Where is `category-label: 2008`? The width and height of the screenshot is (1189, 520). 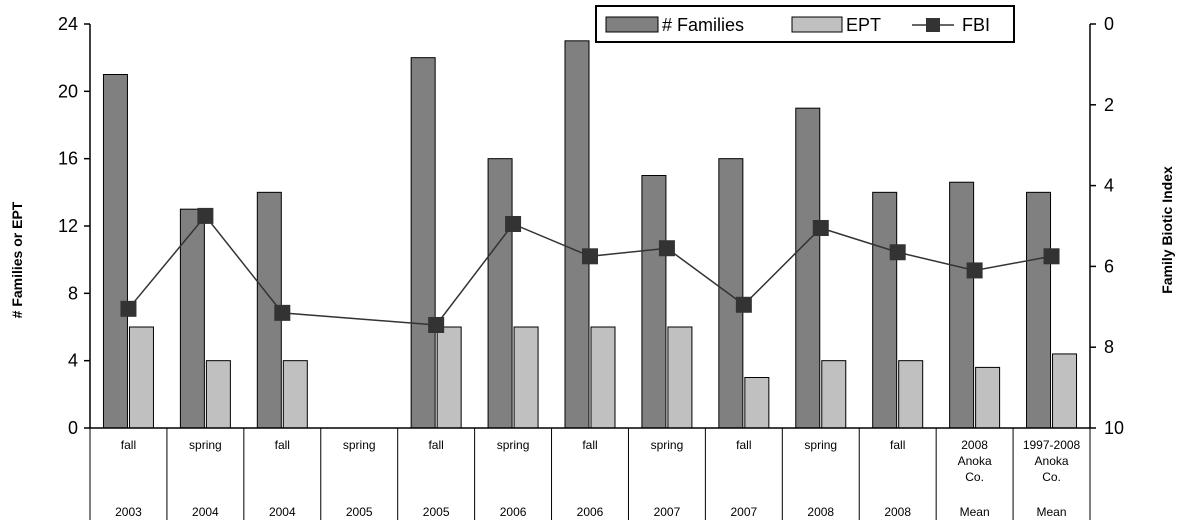 category-label: 2008 is located at coordinates (974, 445).